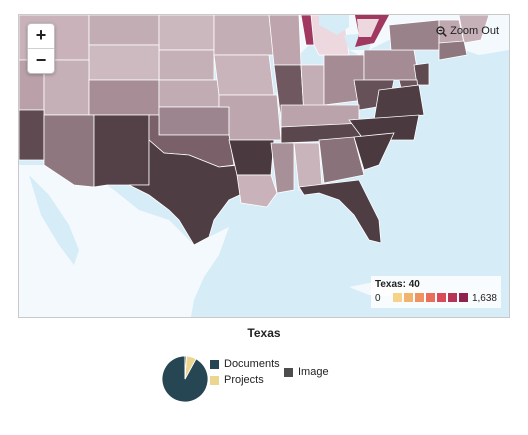  What do you see at coordinates (124, 30) in the screenshot?
I see `state-montana` at bounding box center [124, 30].